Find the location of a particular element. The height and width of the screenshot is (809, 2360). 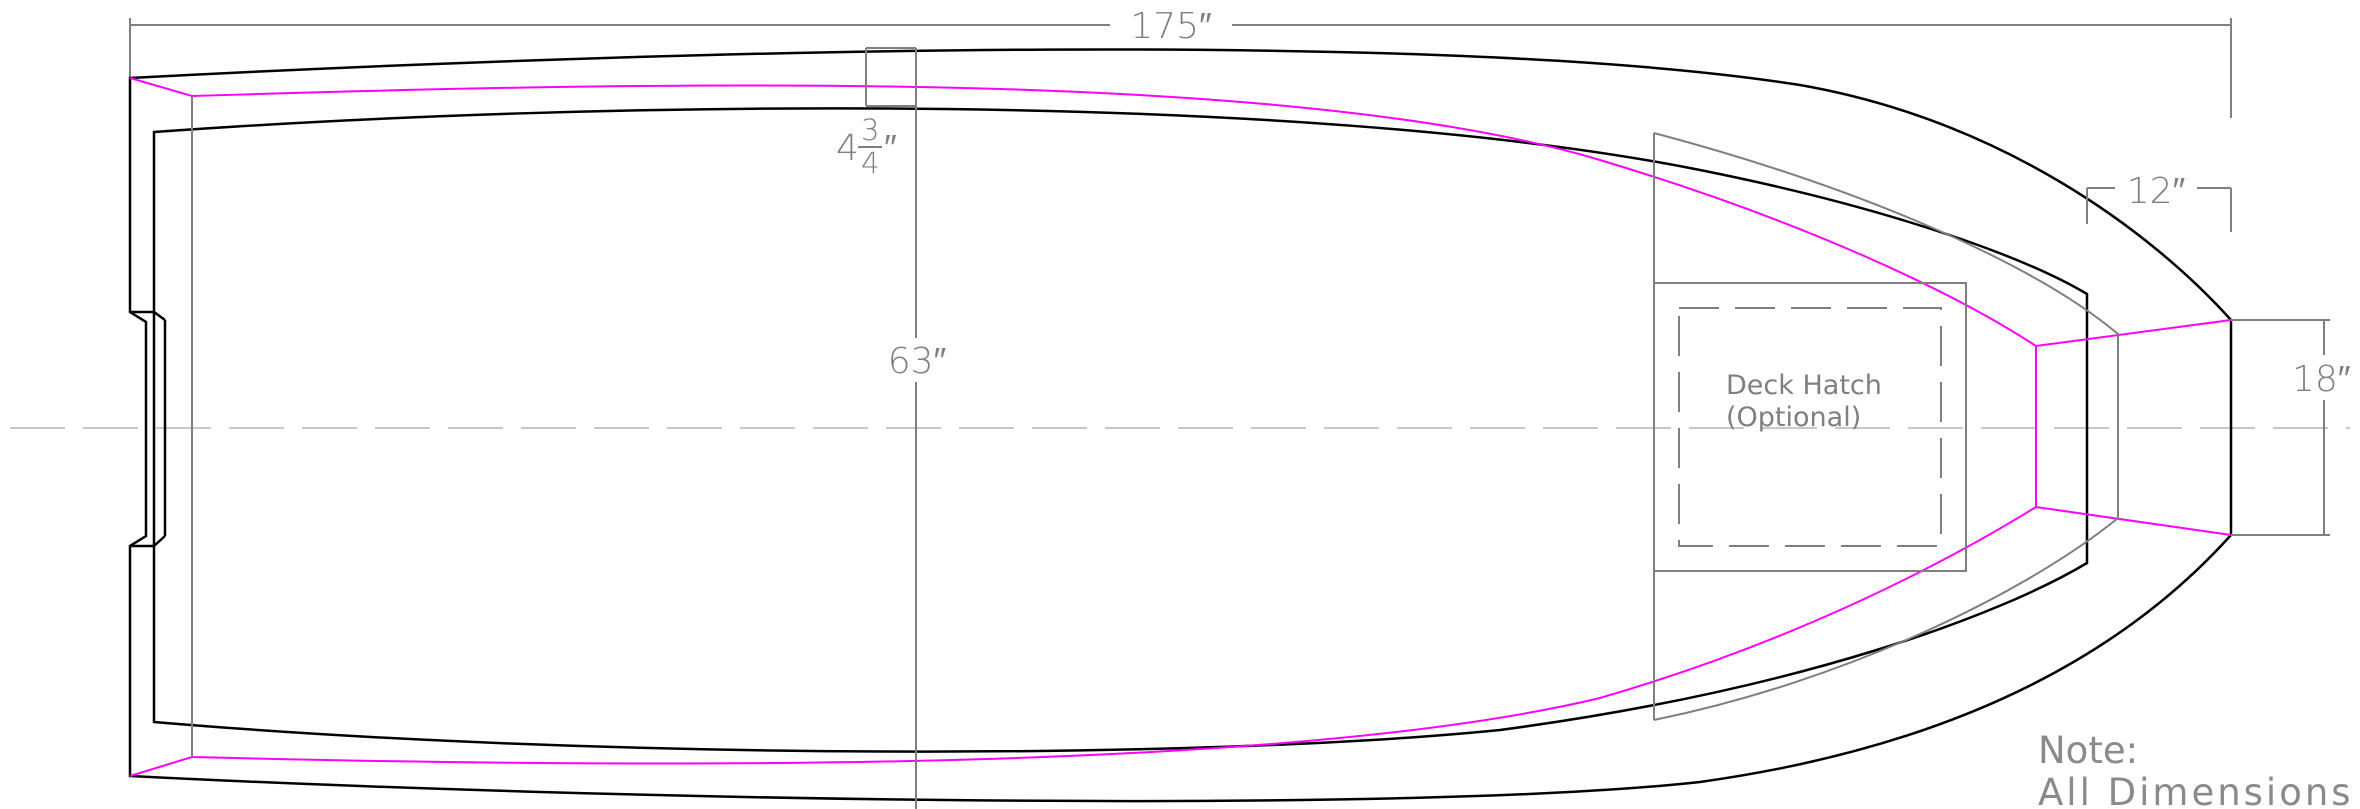

bow-width-label: 18″ is located at coordinates (2321, 379).